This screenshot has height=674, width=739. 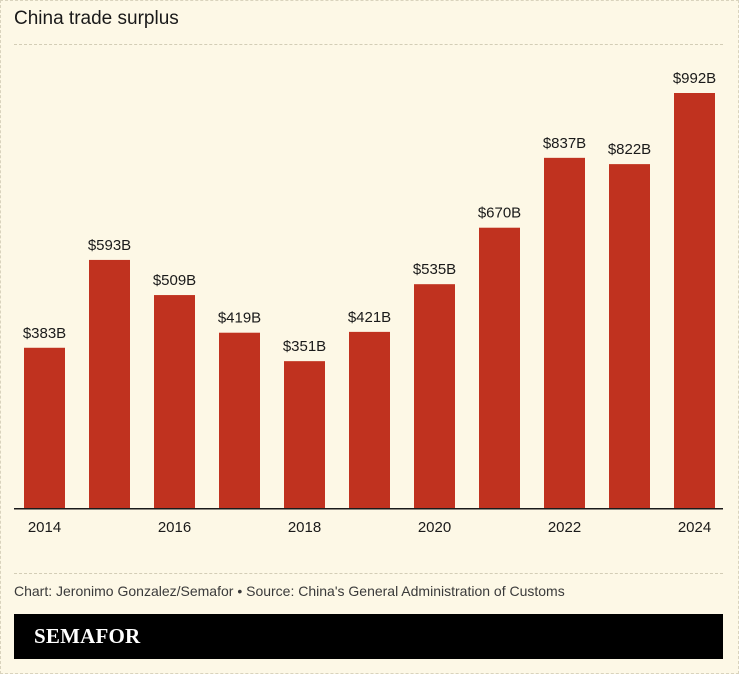 What do you see at coordinates (564, 143) in the screenshot?
I see `bar-value-label: $837B` at bounding box center [564, 143].